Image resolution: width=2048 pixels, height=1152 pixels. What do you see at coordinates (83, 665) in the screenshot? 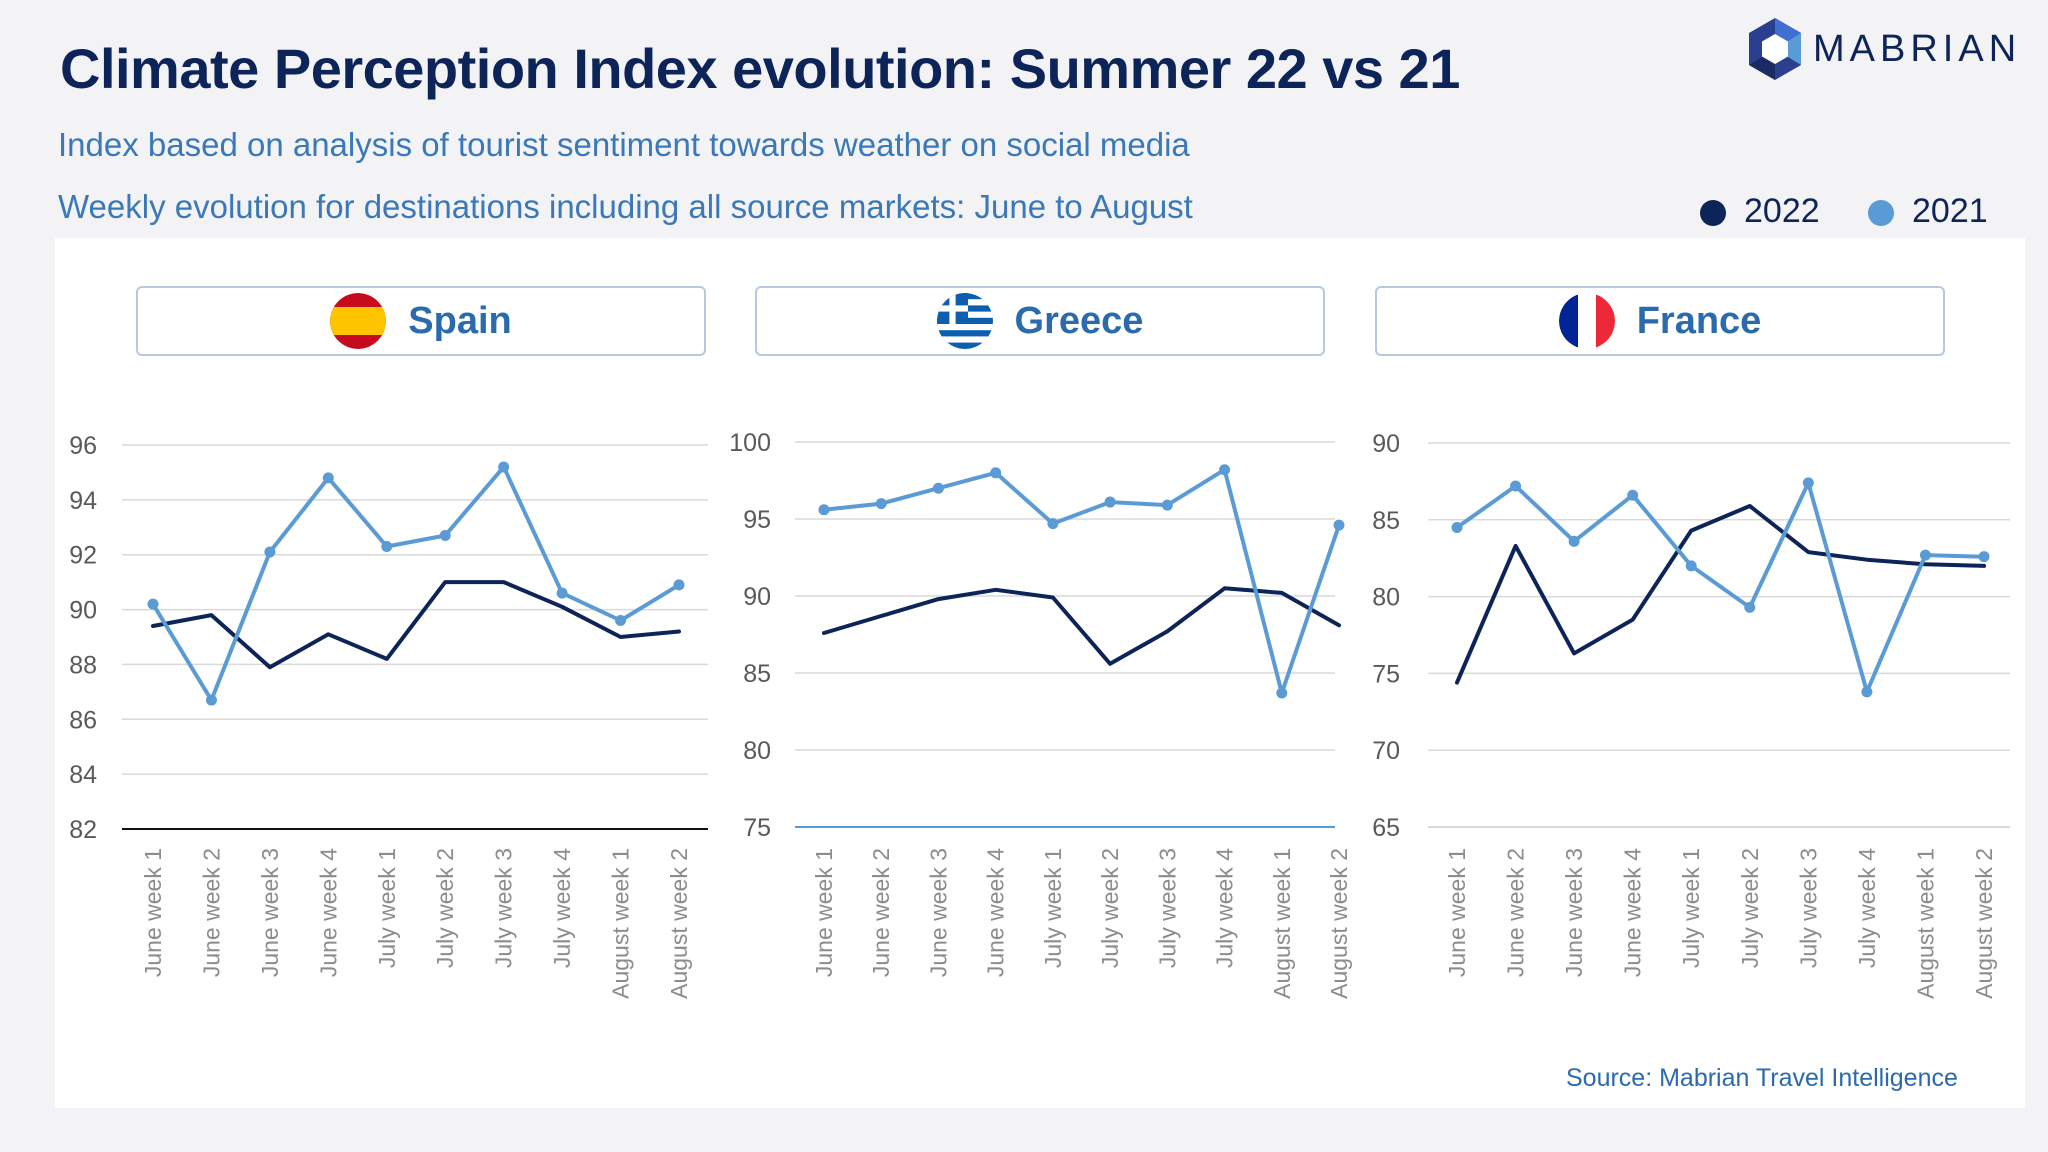
I see `y-tick-label: 88` at bounding box center [83, 665].